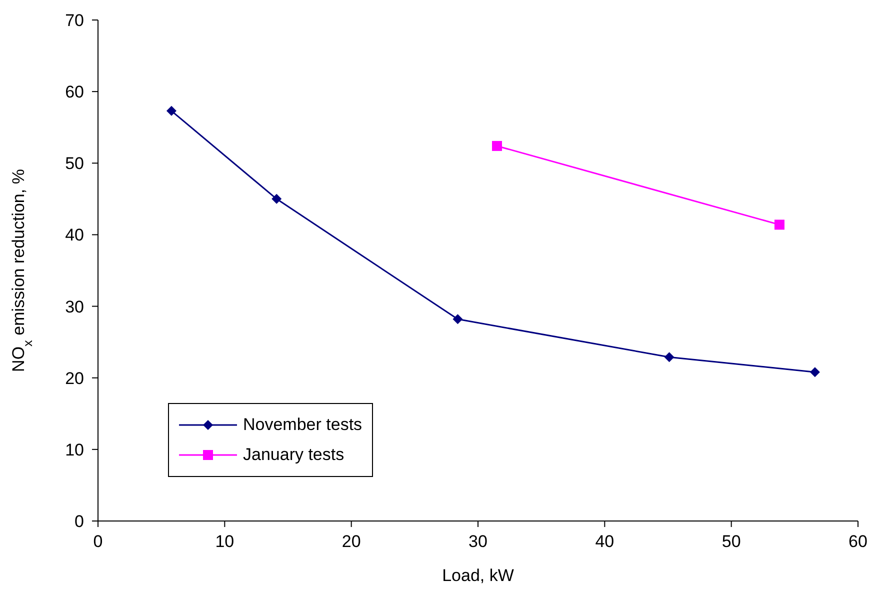 The image size is (880, 609). Describe the element at coordinates (224, 542) in the screenshot. I see `x-tick-label: 10` at that location.